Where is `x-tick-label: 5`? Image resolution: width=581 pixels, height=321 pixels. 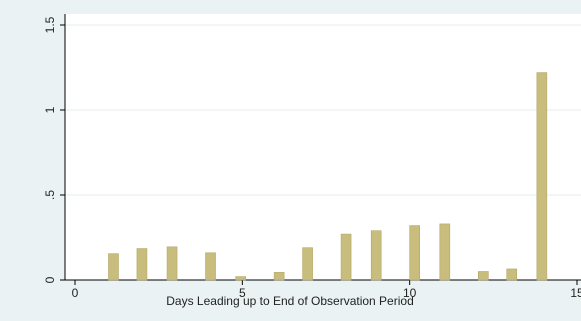
x-tick-label: 5 is located at coordinates (242, 293).